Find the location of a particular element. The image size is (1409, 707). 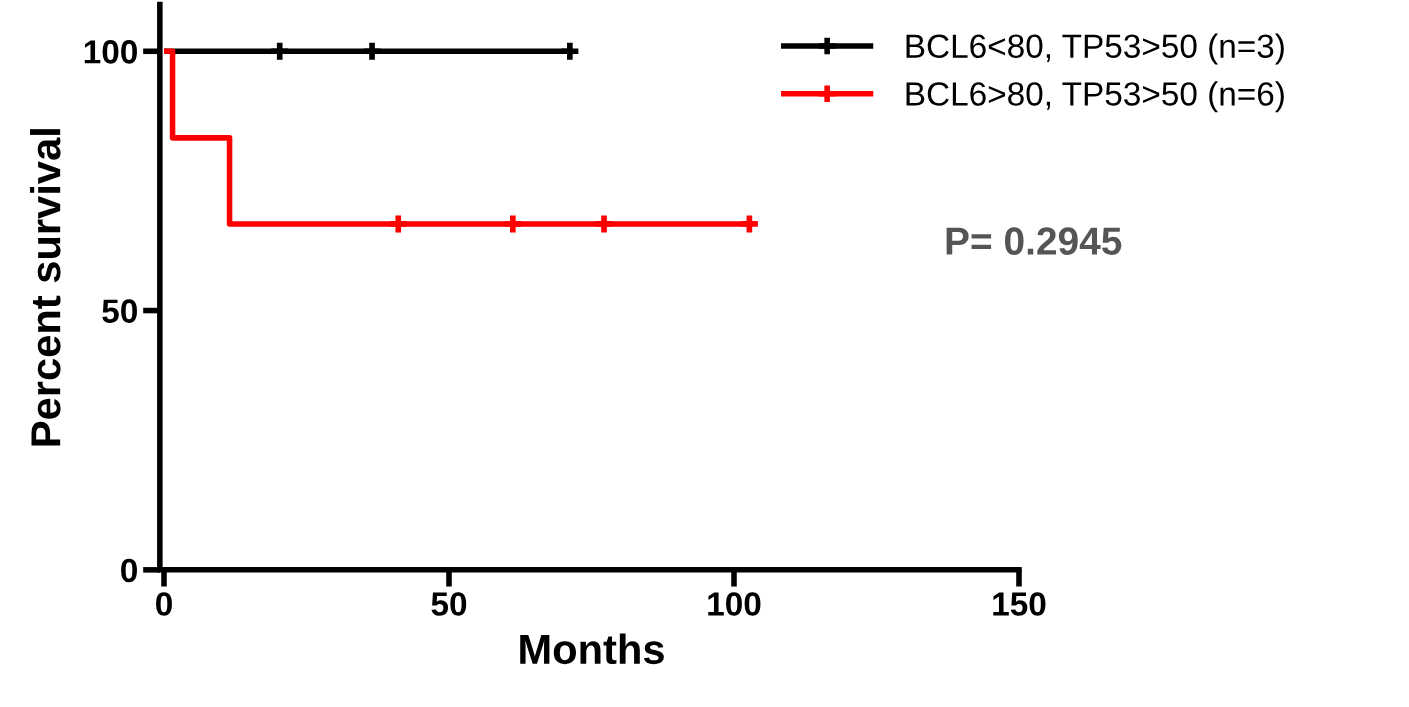

x-tick-label: 150 is located at coordinates (1019, 604).